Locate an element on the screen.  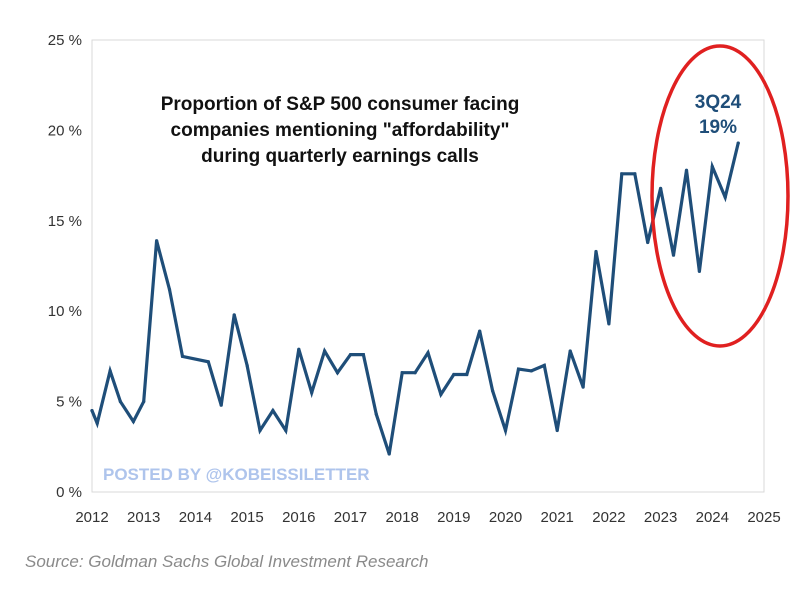
x-tick-label: 2024 is located at coordinates (712, 517).